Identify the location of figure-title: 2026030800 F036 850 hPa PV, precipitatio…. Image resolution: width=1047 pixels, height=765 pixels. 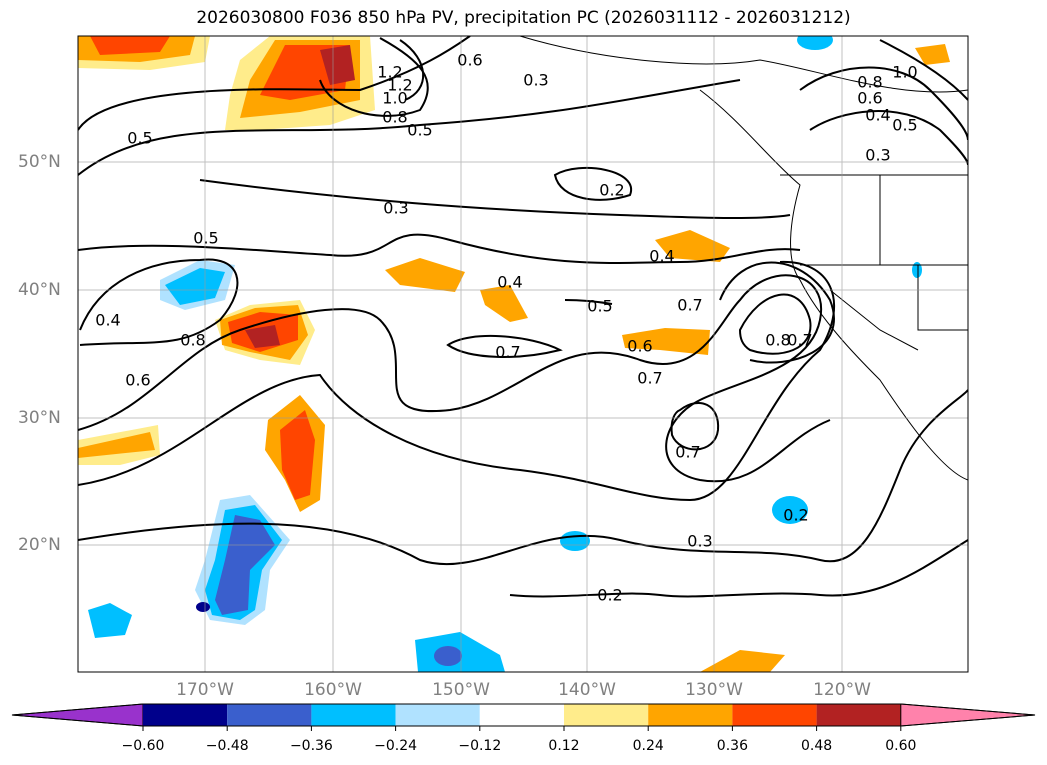
(523, 18).